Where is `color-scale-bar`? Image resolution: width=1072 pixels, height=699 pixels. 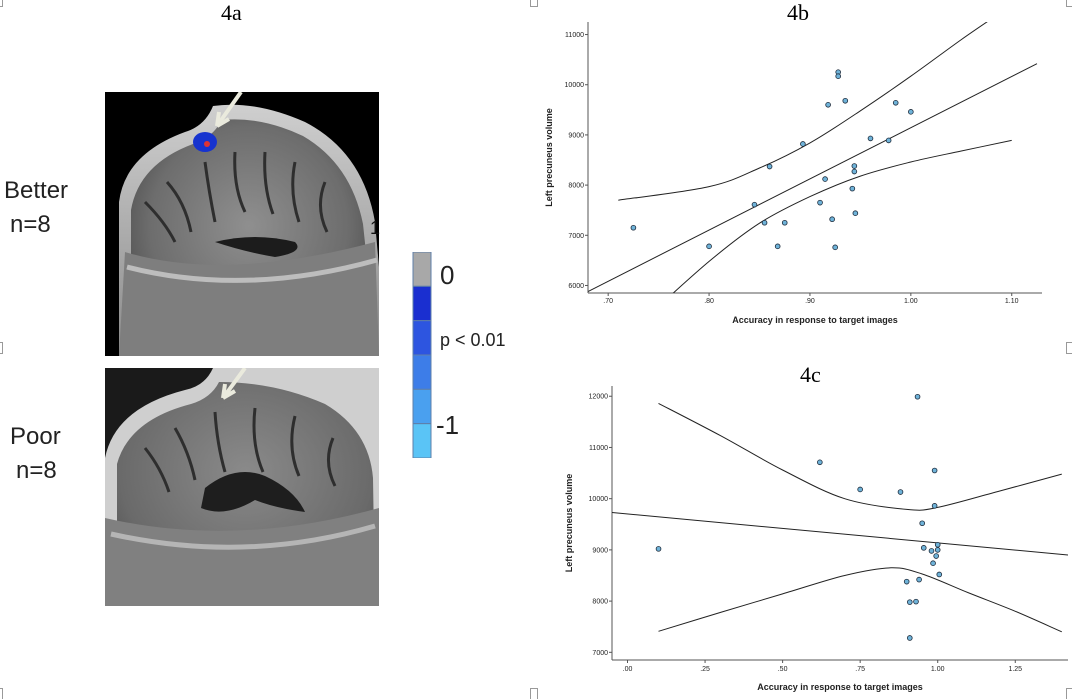
color-scale-bar is located at coordinates (422, 355).